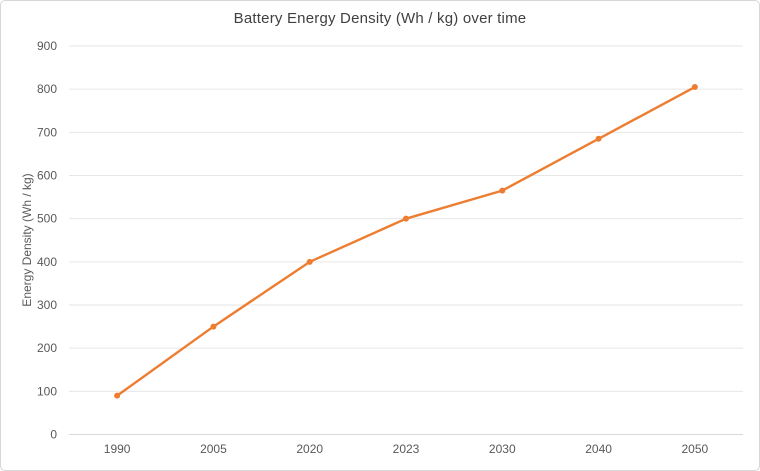 Image resolution: width=760 pixels, height=471 pixels. What do you see at coordinates (47, 219) in the screenshot?
I see `y-tick-label: 500` at bounding box center [47, 219].